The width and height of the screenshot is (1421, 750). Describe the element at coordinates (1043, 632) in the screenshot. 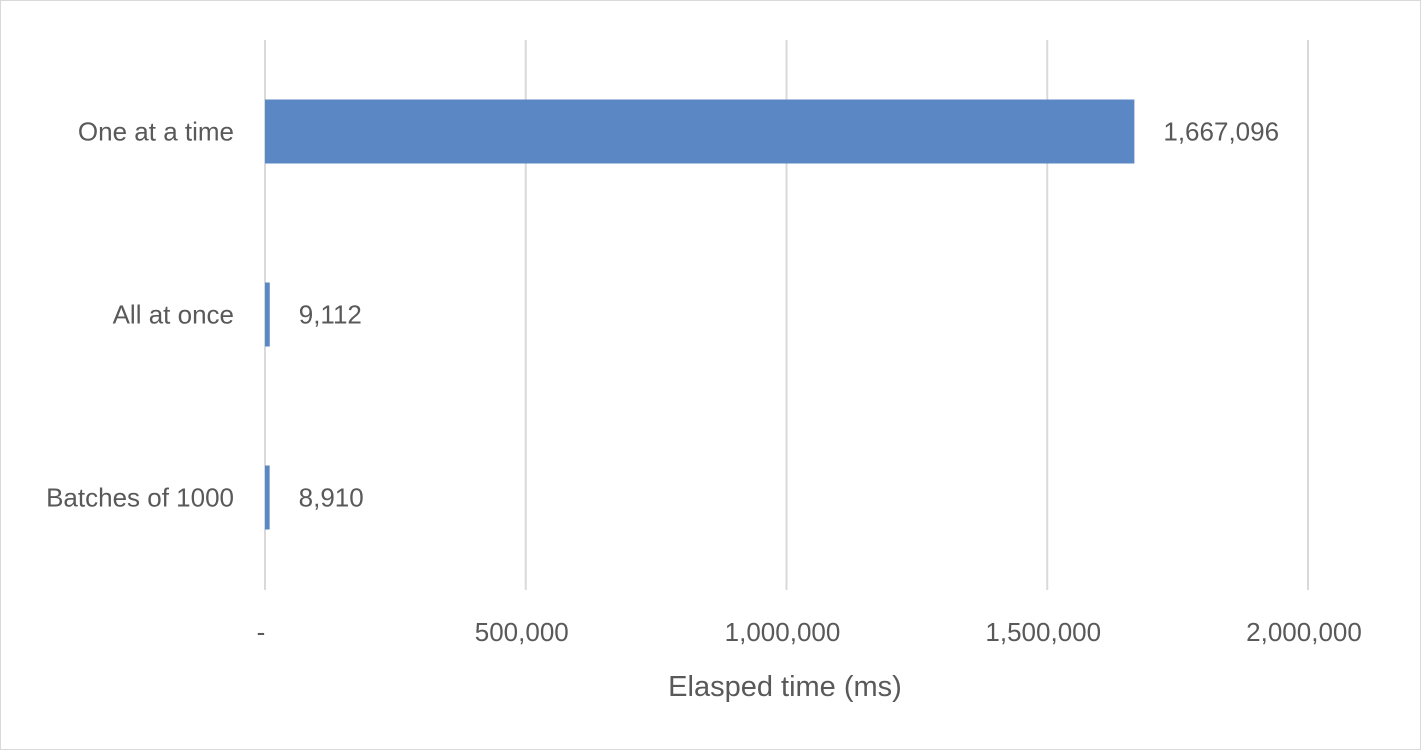

I see `x-tick-label: 1,500,000` at that location.